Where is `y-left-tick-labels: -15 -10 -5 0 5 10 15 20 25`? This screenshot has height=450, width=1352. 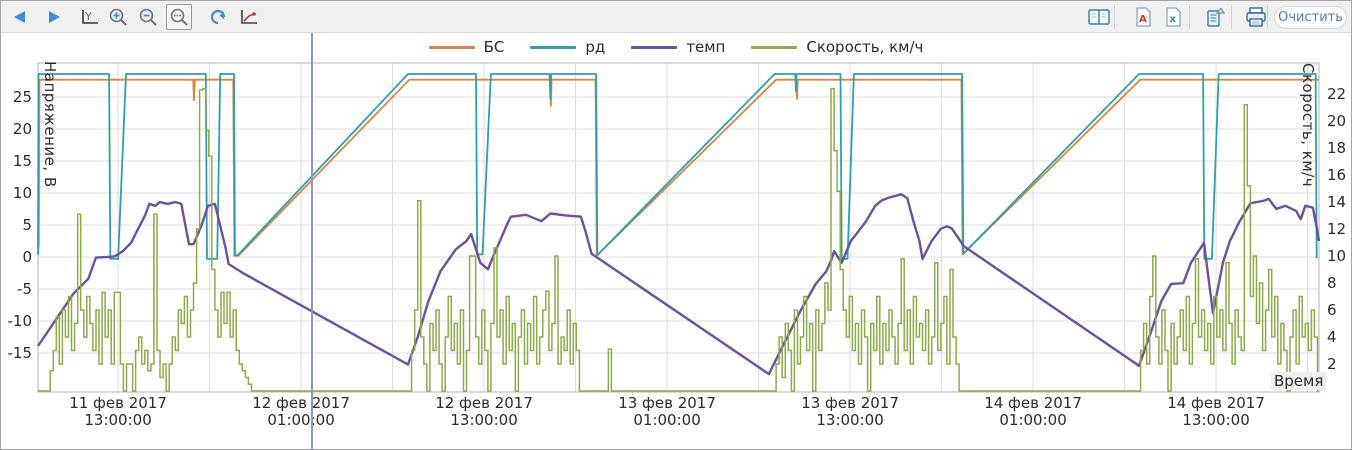 y-left-tick-labels: -15 -10 -5 0 5 10 15 20 25 is located at coordinates (20, 225).